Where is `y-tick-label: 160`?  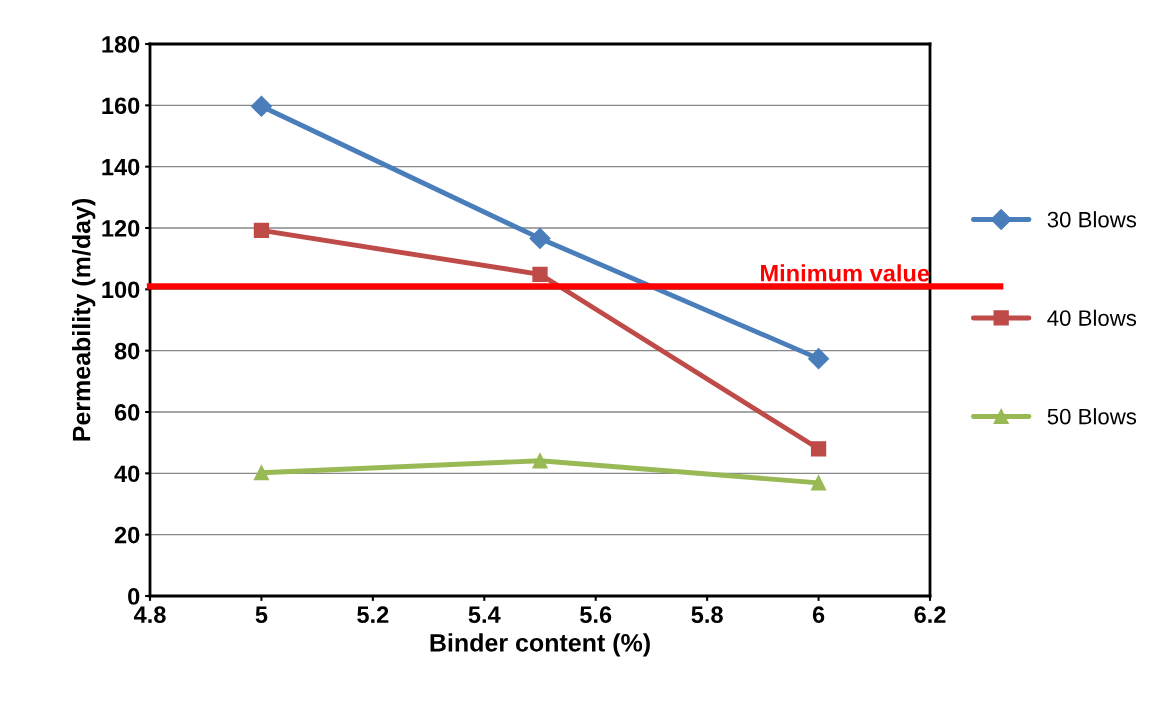 y-tick-label: 160 is located at coordinates (121, 106).